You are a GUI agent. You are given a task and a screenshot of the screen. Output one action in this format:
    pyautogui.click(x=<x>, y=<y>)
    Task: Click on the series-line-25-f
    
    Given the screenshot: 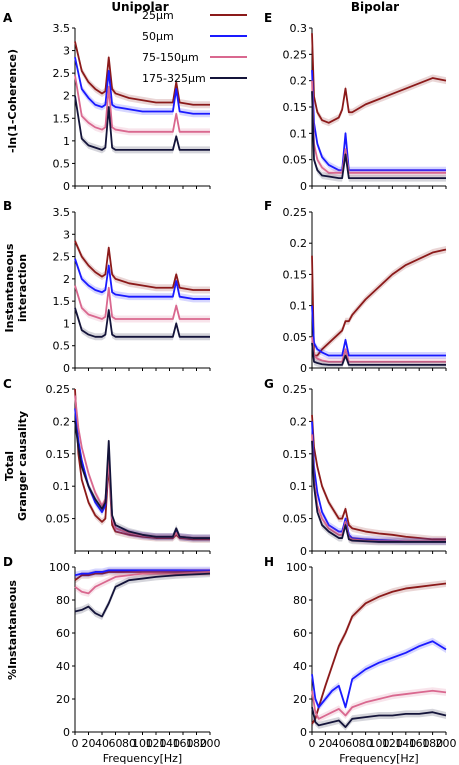 What is the action you would take?
    pyautogui.click(x=379, y=302)
    